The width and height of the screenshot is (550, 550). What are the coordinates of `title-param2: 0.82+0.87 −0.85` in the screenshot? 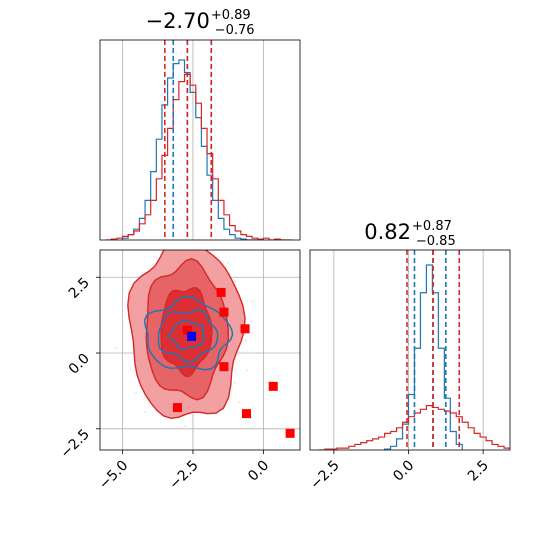 It's located at (409, 234).